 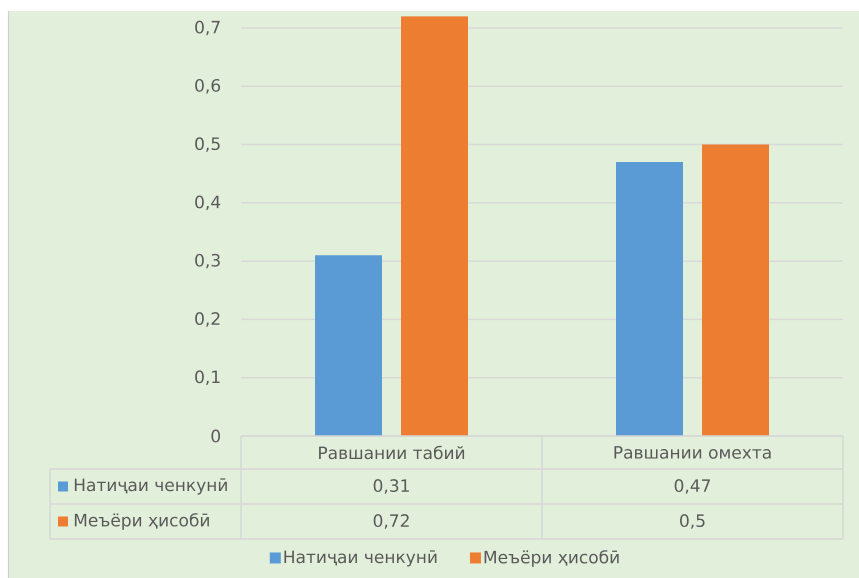 I want to click on data-label: 0,5, so click(x=692, y=521).